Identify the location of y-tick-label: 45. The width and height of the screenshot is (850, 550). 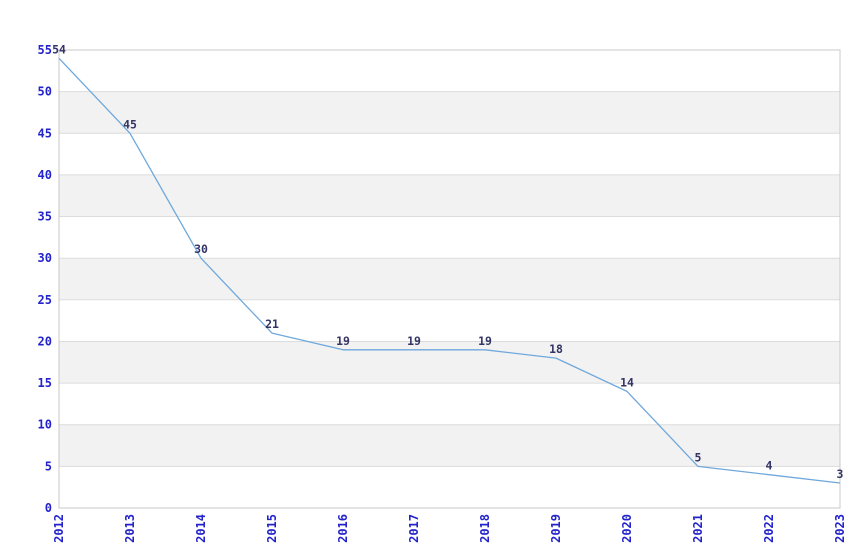
(45, 133).